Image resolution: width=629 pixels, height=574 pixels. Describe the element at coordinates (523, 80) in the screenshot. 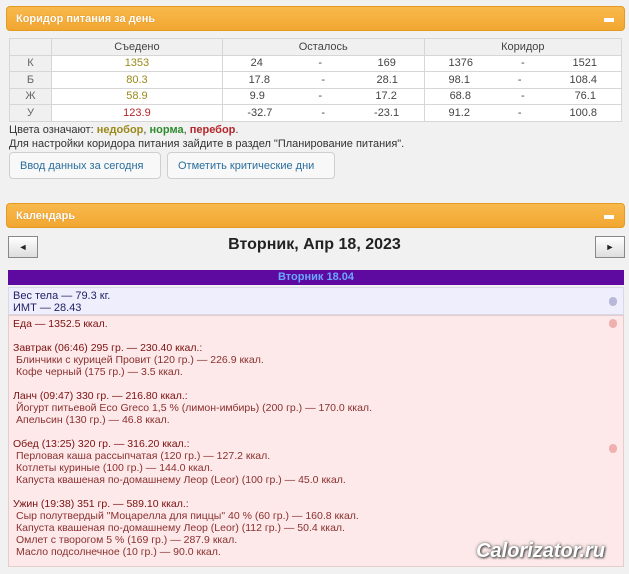

I see `corridor-range: 98.1 - 108.4` at that location.